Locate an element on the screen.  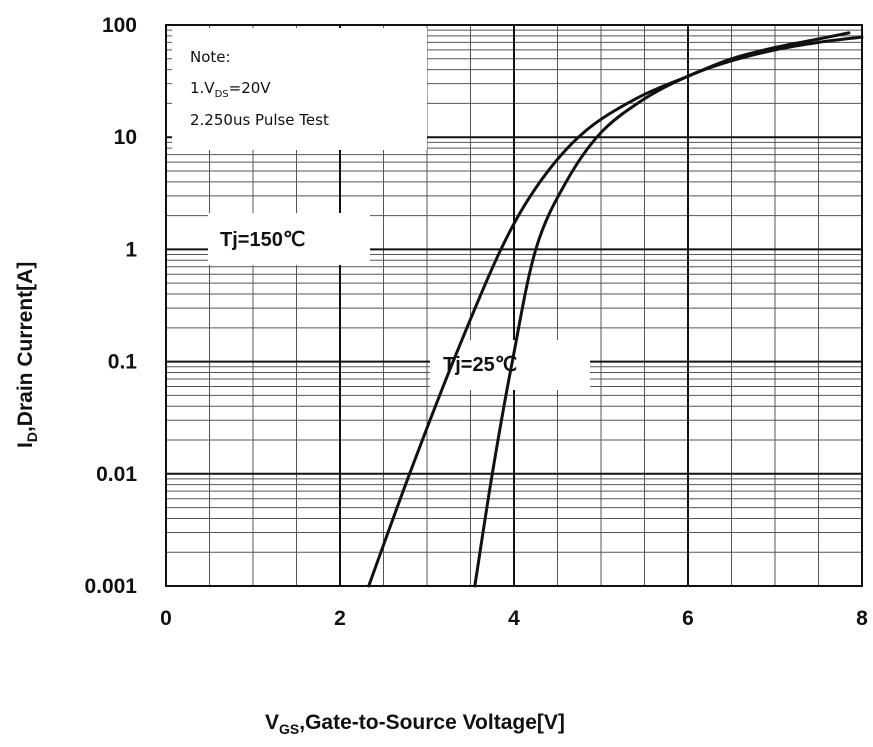
note-box: Note: 1.VDS=20V 2.250us Pulse Test is located at coordinates (299, 89).